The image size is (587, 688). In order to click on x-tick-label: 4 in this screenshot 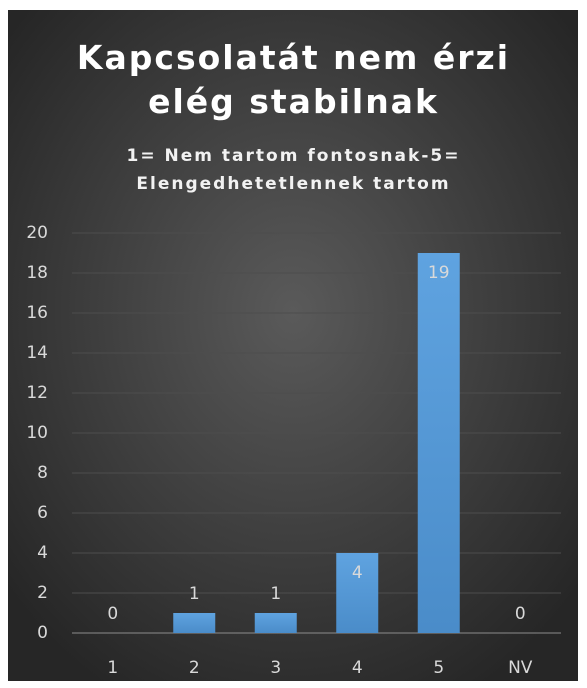, I will do `click(357, 668)`.